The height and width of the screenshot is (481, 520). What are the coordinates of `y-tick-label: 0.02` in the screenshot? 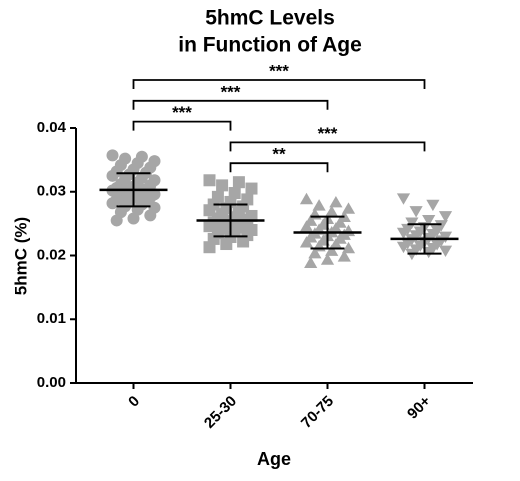 It's located at (51, 254).